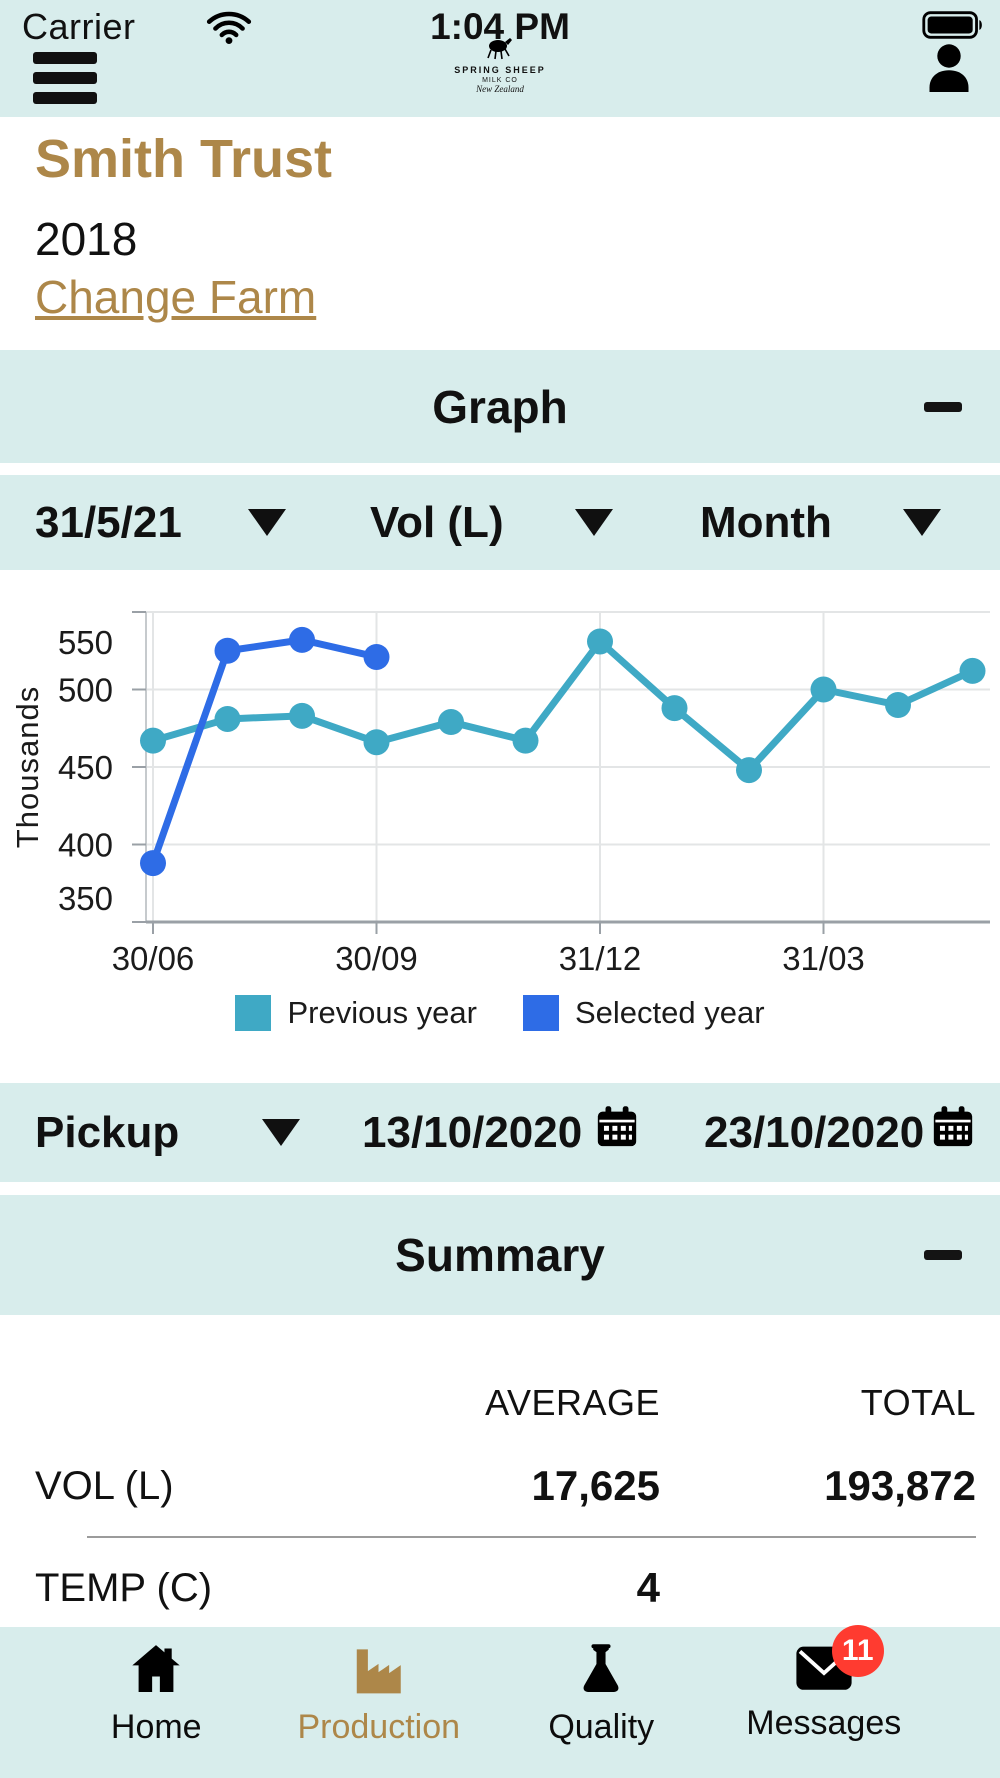  I want to click on metric-filter-value: Vol (L), so click(437, 522).